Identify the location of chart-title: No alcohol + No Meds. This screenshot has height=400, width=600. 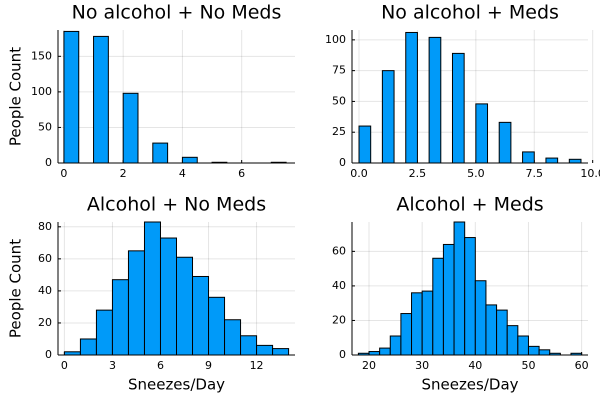
(177, 13).